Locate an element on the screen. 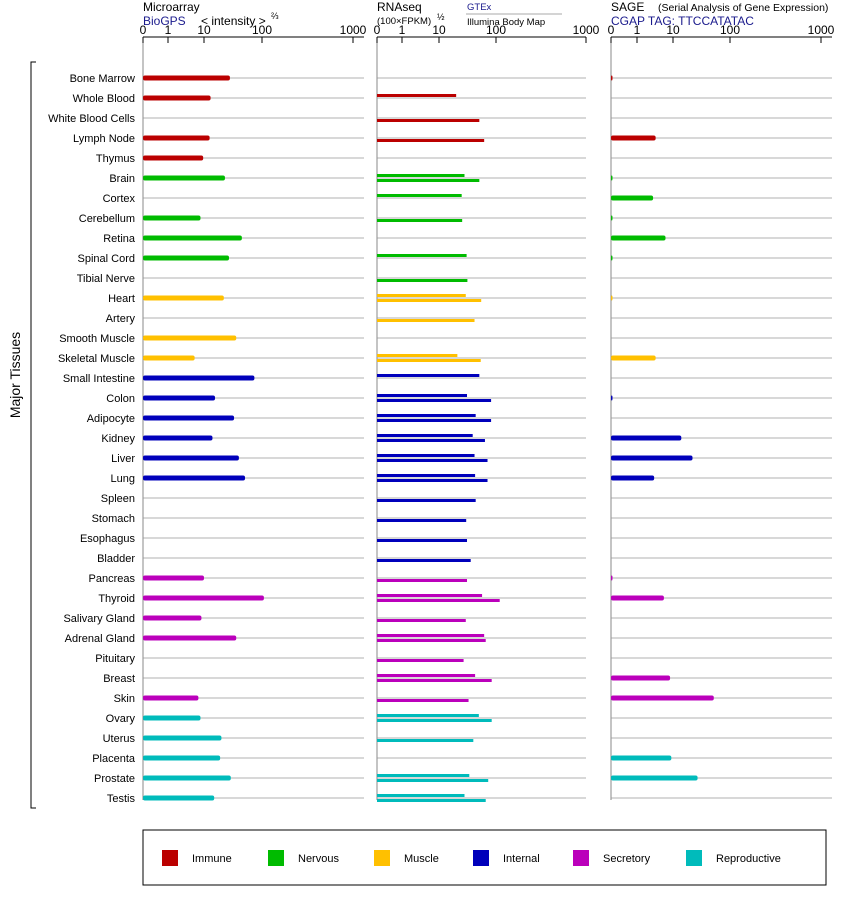  sage-title: SAGE is located at coordinates (627, 7).